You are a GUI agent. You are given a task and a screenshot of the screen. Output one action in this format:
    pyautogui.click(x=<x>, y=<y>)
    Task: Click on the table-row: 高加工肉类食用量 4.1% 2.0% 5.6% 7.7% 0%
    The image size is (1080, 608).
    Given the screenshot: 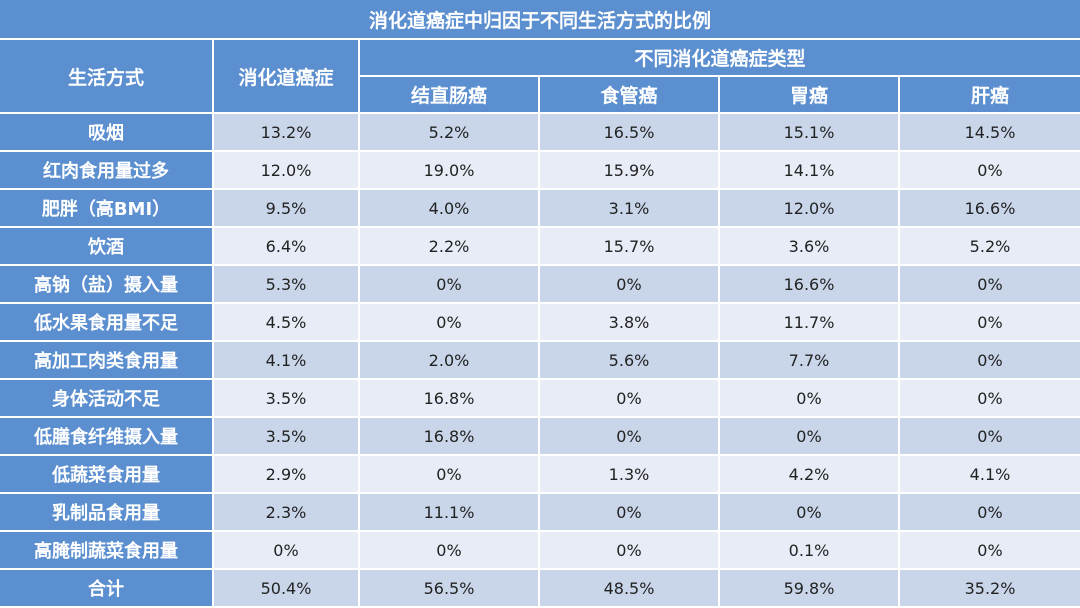 What is the action you would take?
    pyautogui.click(x=540, y=361)
    